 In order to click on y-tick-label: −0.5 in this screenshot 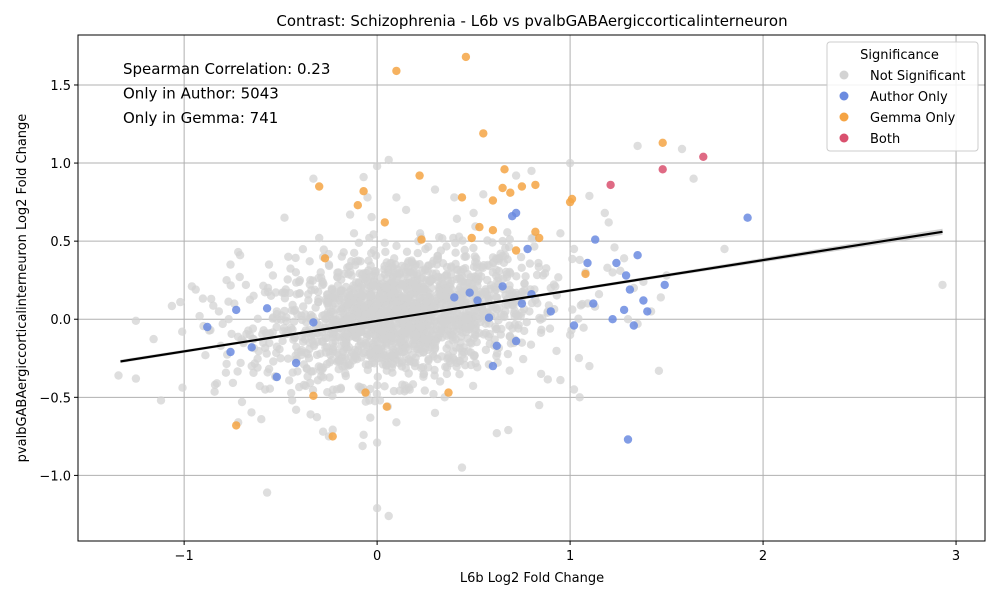, I will do `click(55, 398)`.